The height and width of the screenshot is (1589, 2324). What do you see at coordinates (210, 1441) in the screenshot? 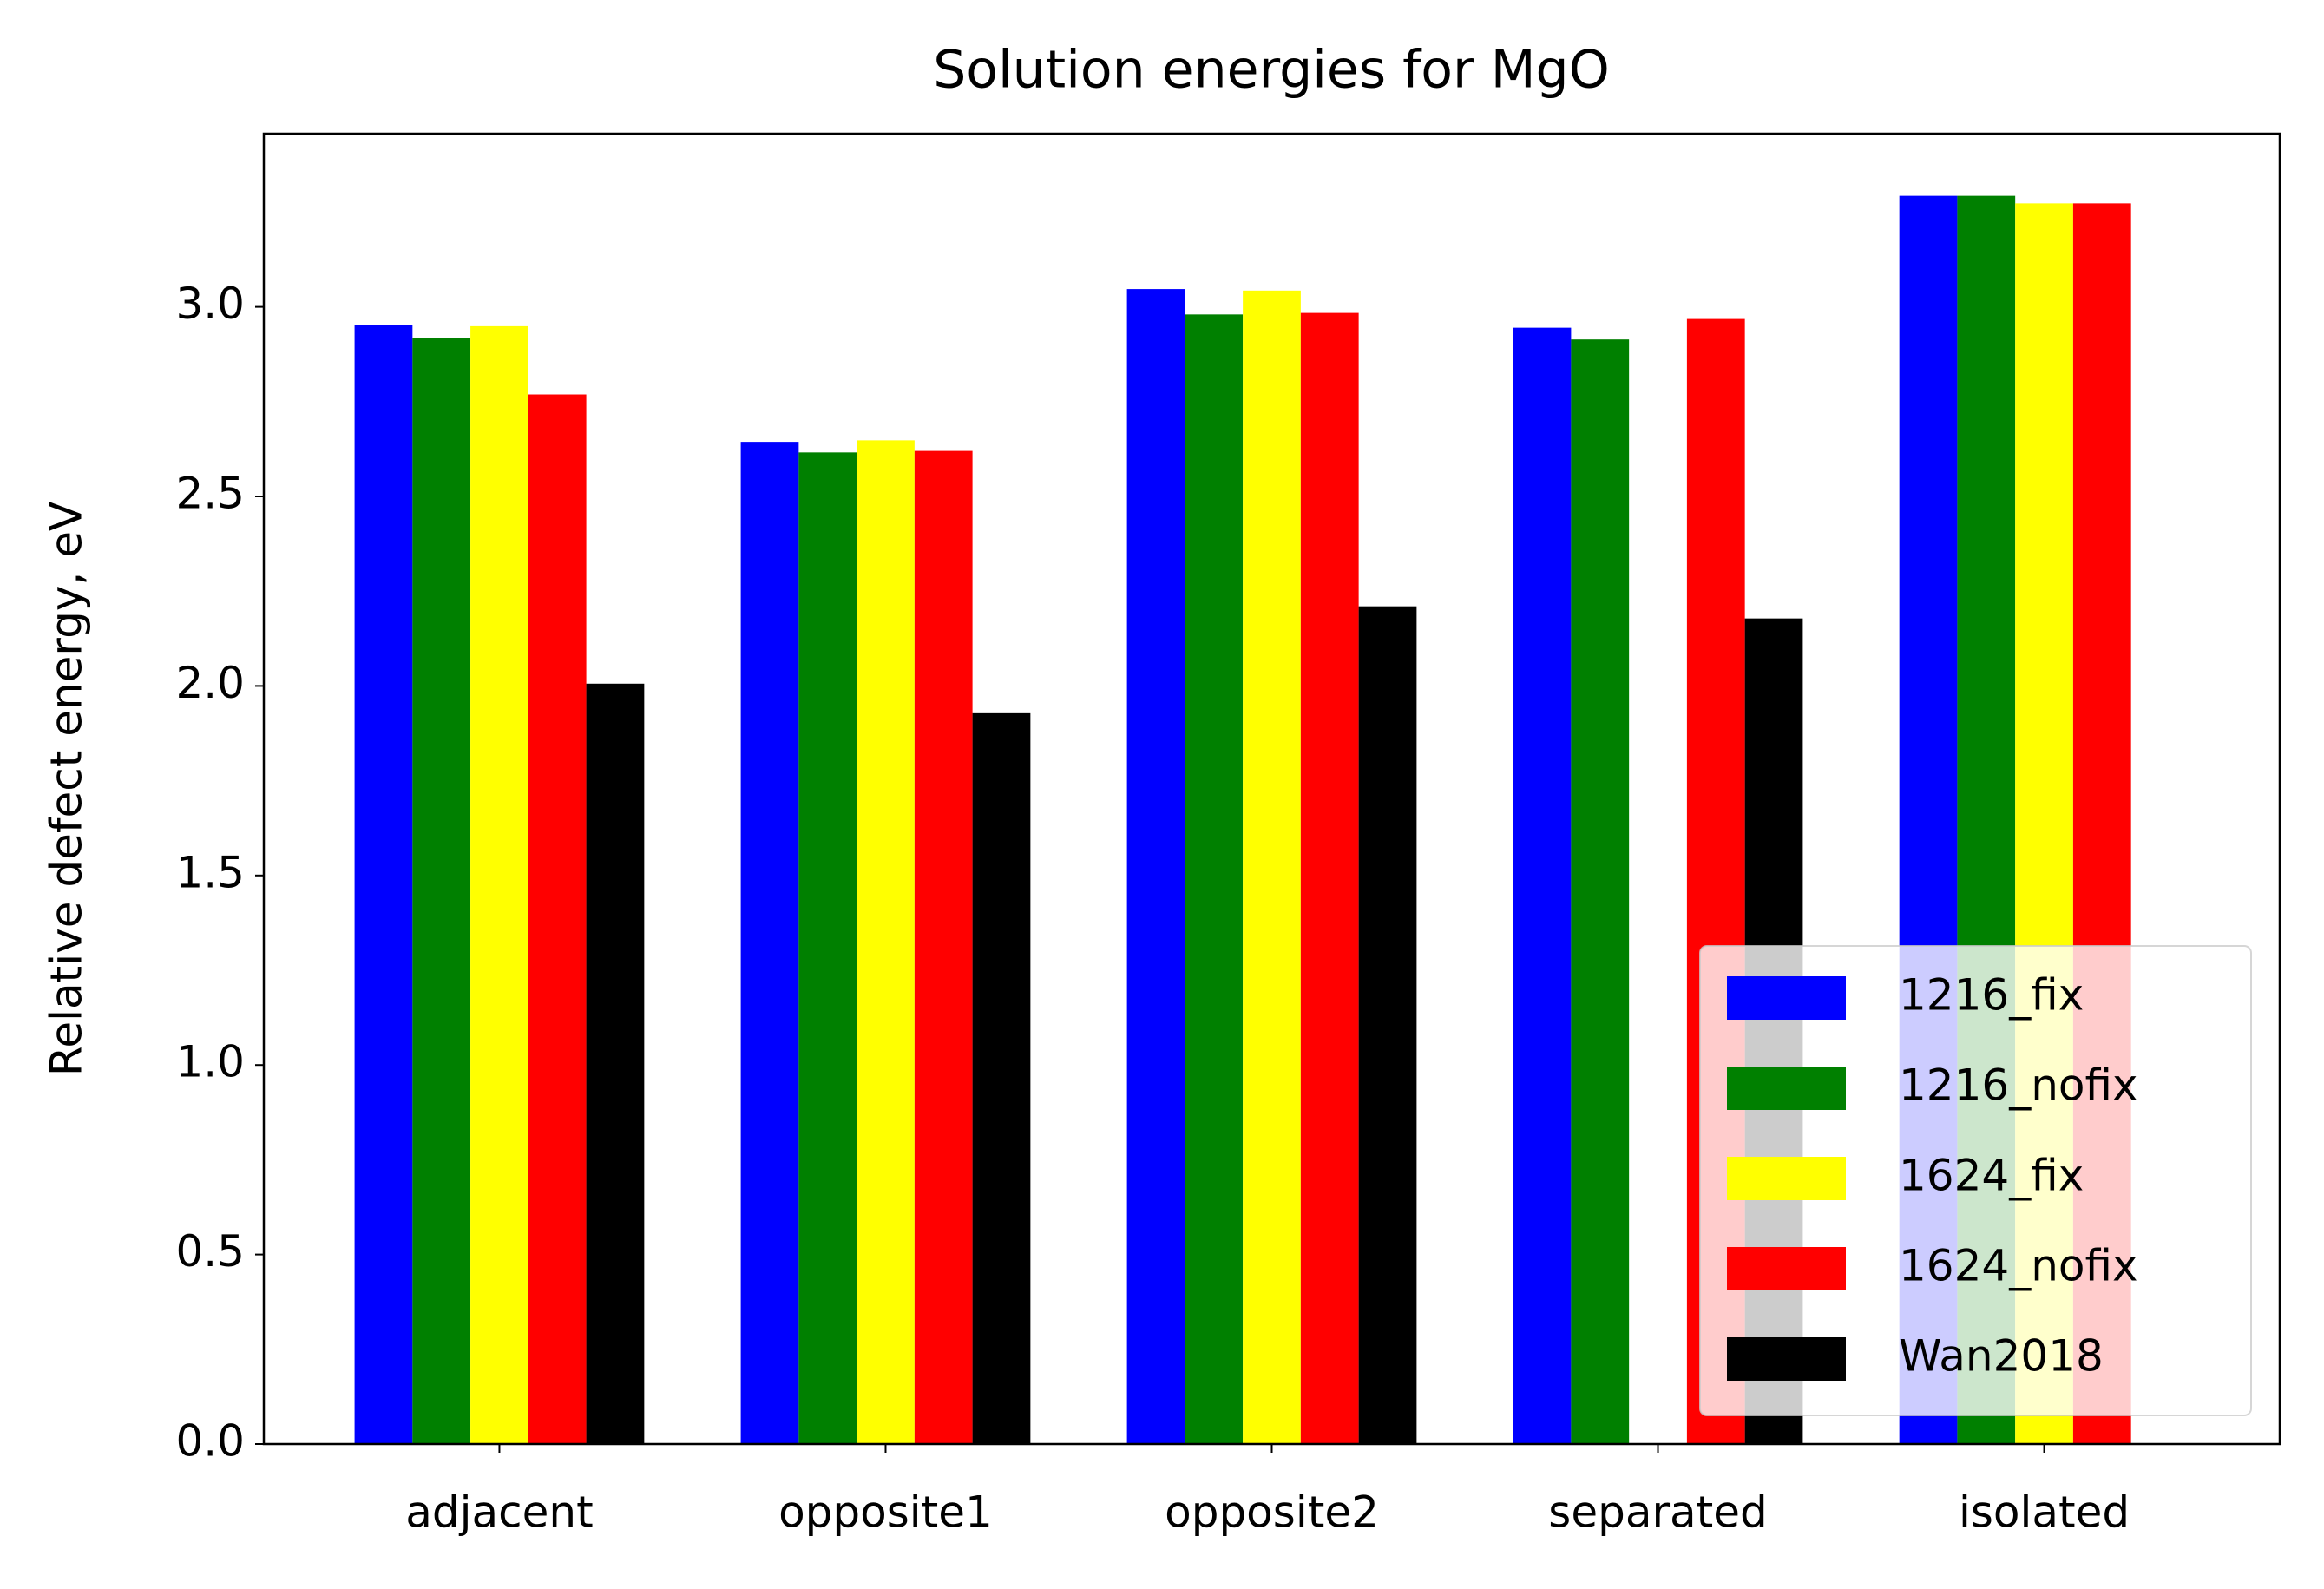
I see `y-tick-label: 0.0` at bounding box center [210, 1441].